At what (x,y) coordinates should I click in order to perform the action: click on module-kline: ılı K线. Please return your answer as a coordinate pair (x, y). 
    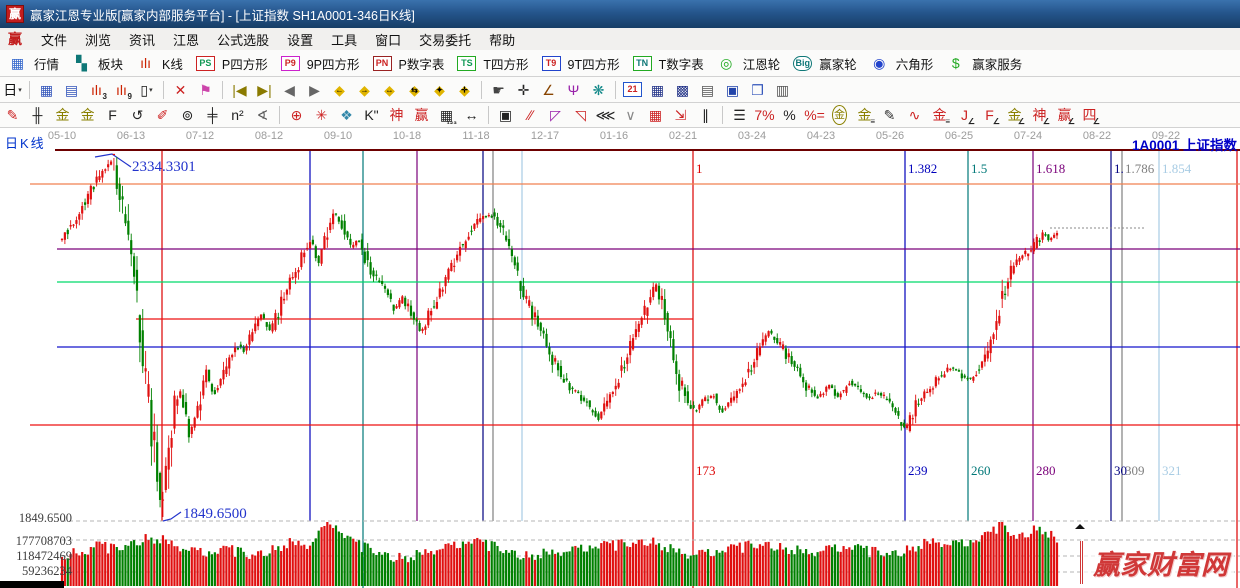
    Looking at the image, I should click on (158, 63).